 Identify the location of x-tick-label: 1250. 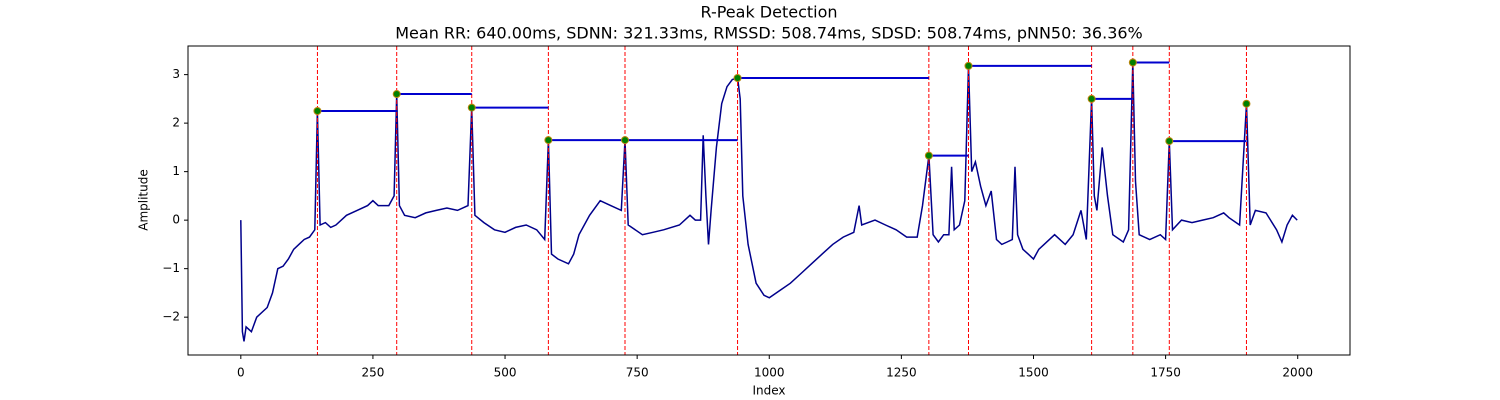
(901, 373).